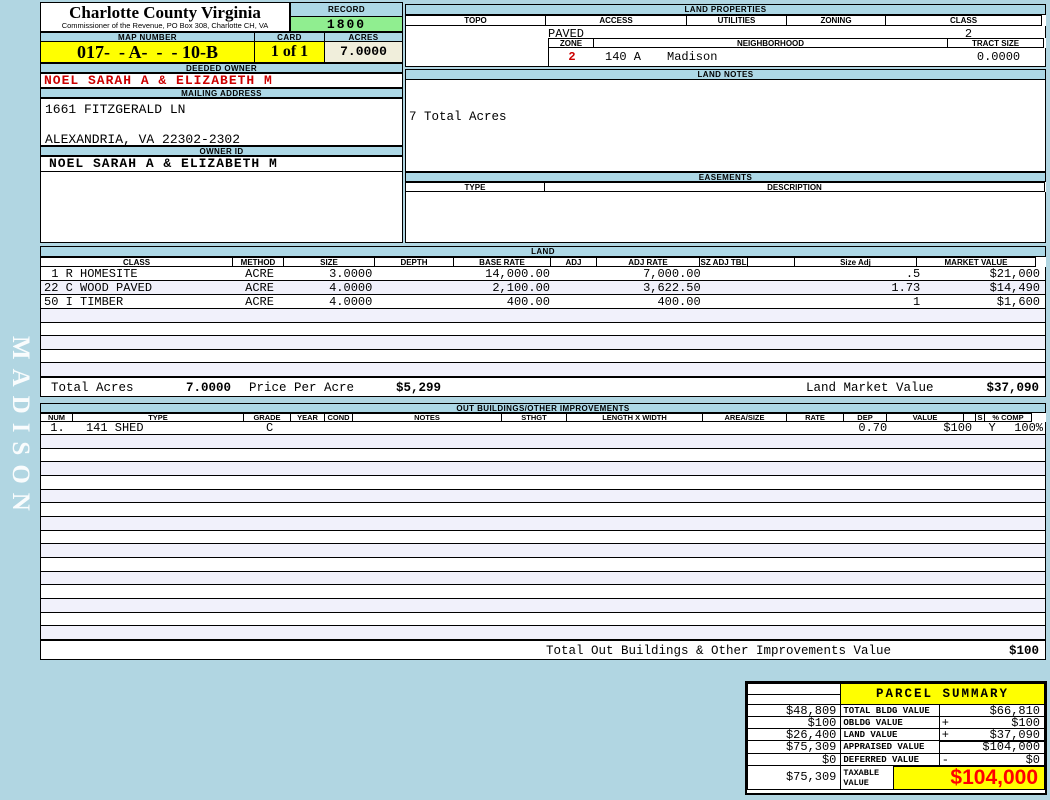 This screenshot has height=800, width=1050. Describe the element at coordinates (98, 287) in the screenshot. I see `cell: 22 C WOOD PAVED` at that location.